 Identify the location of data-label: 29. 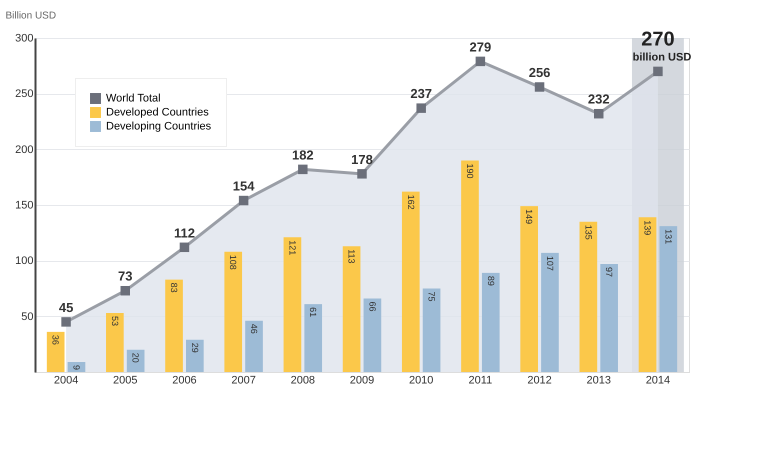
(195, 347).